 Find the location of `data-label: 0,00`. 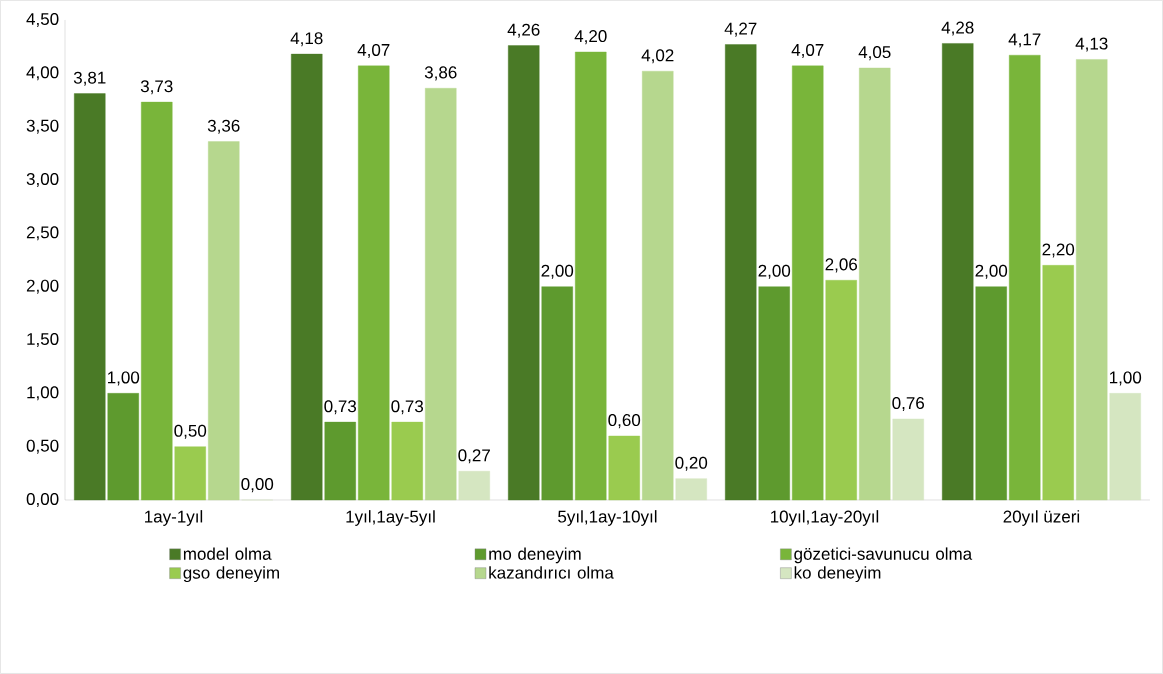

data-label: 0,00 is located at coordinates (257, 485).